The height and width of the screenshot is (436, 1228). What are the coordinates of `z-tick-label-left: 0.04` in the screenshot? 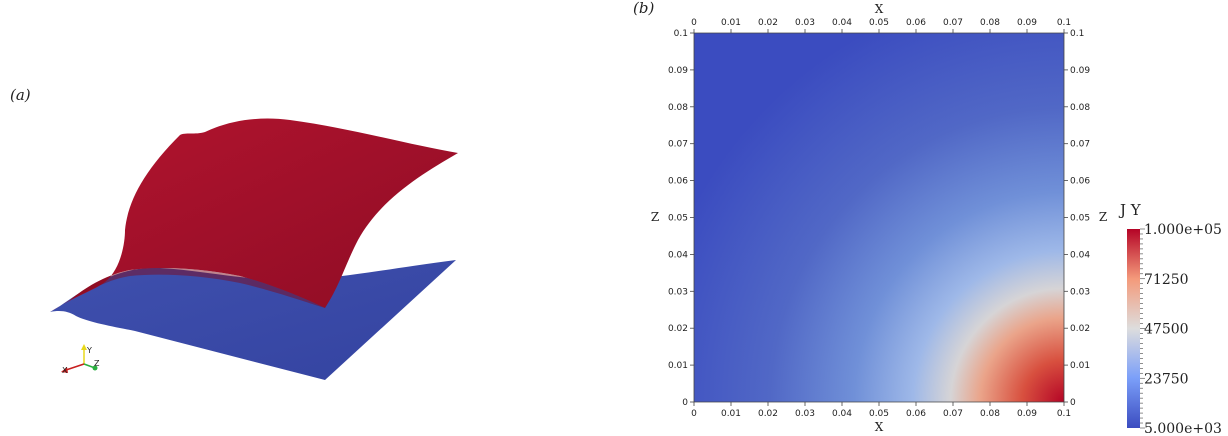 It's located at (678, 255).